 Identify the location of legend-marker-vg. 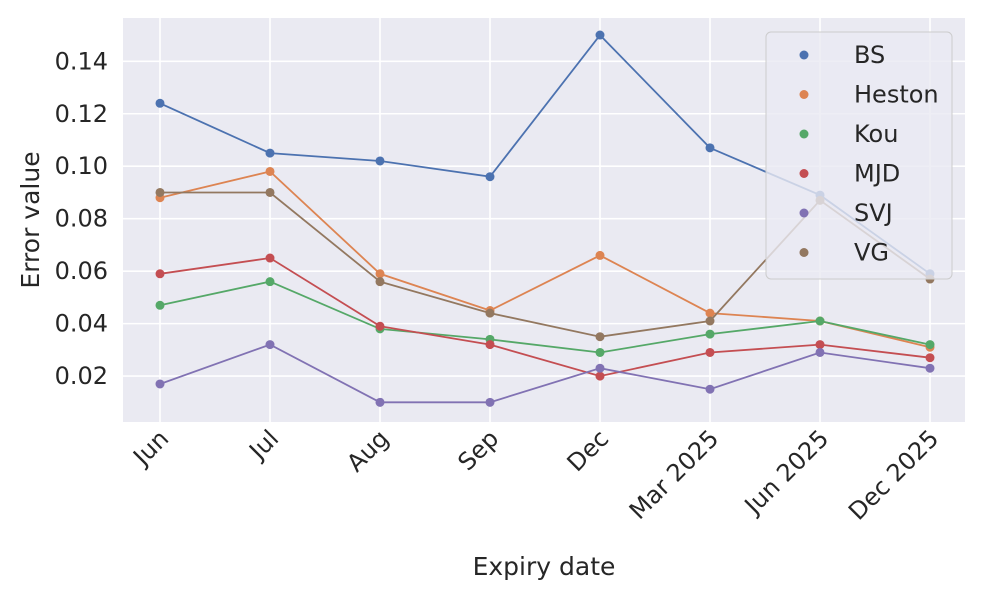
(804, 252).